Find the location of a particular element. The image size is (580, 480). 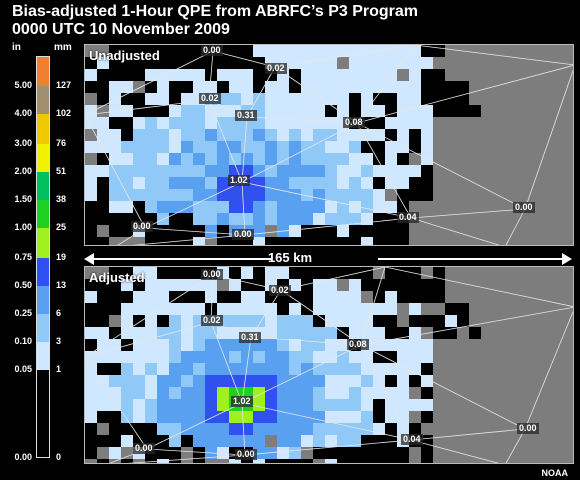

gauge-value-label: 0.04 is located at coordinates (412, 439).